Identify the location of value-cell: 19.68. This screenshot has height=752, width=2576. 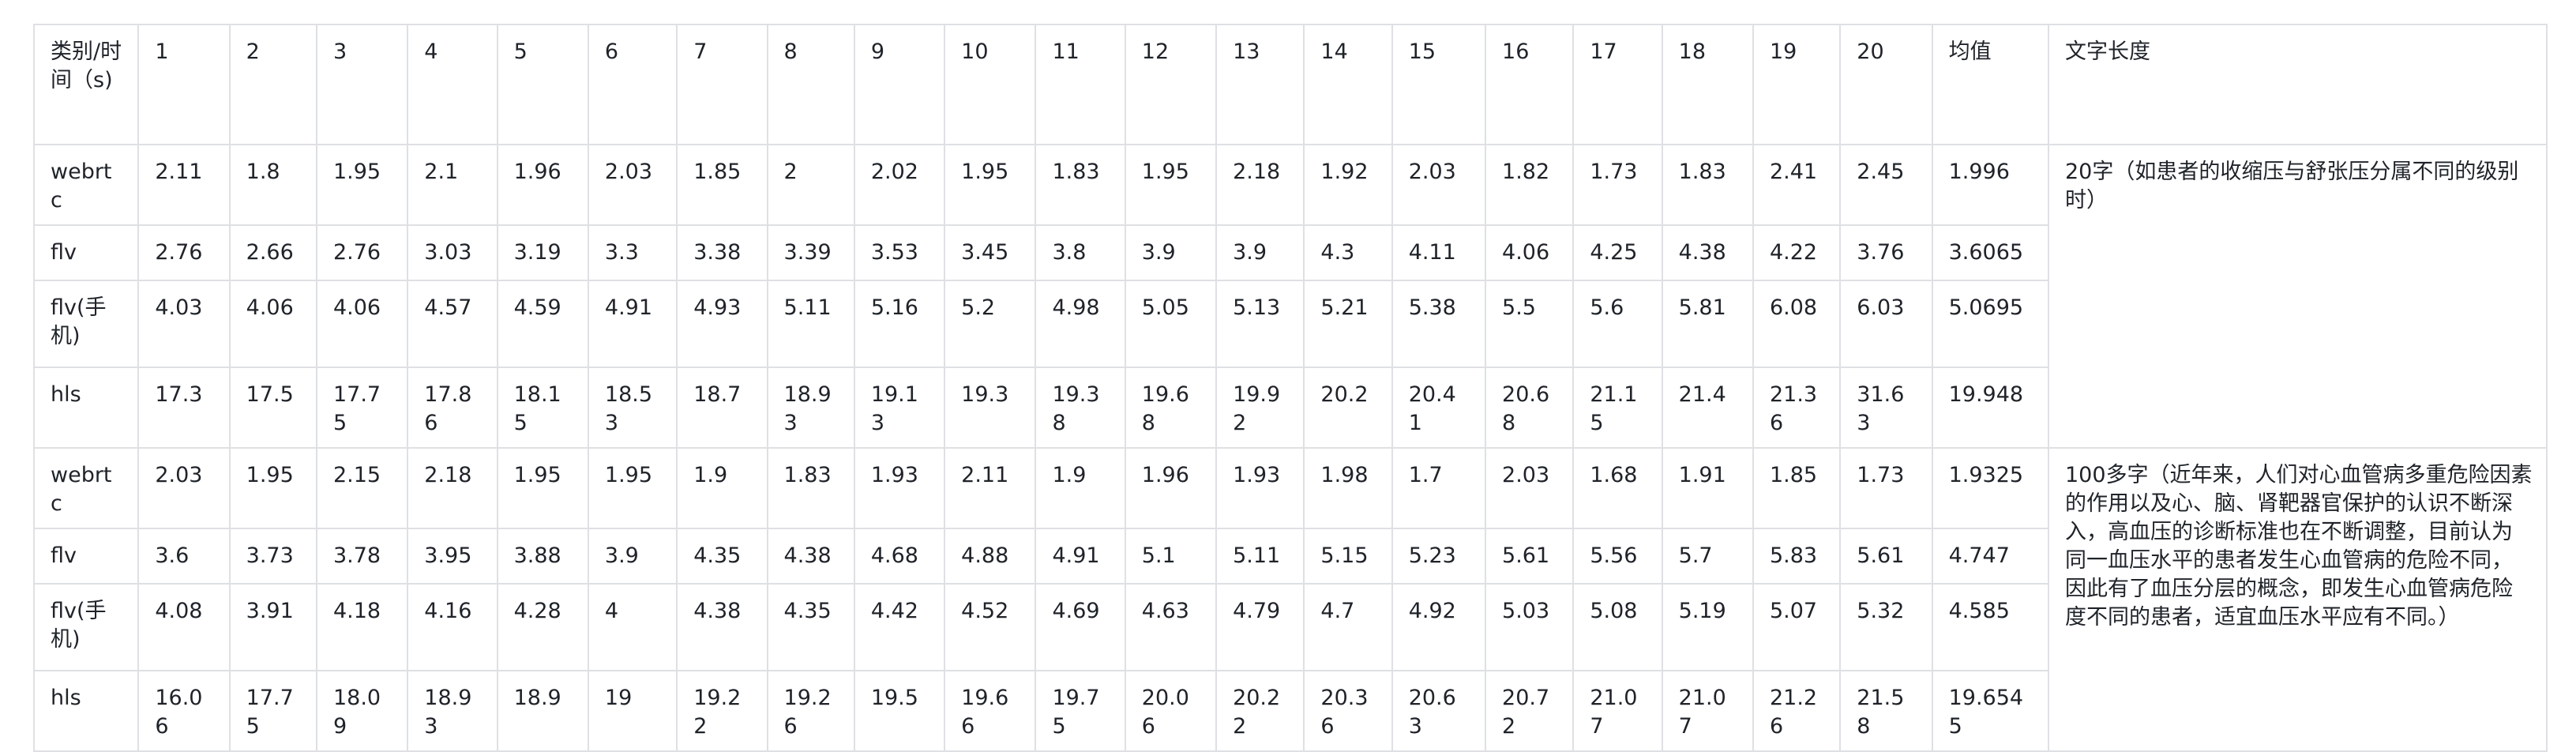
(1171, 408).